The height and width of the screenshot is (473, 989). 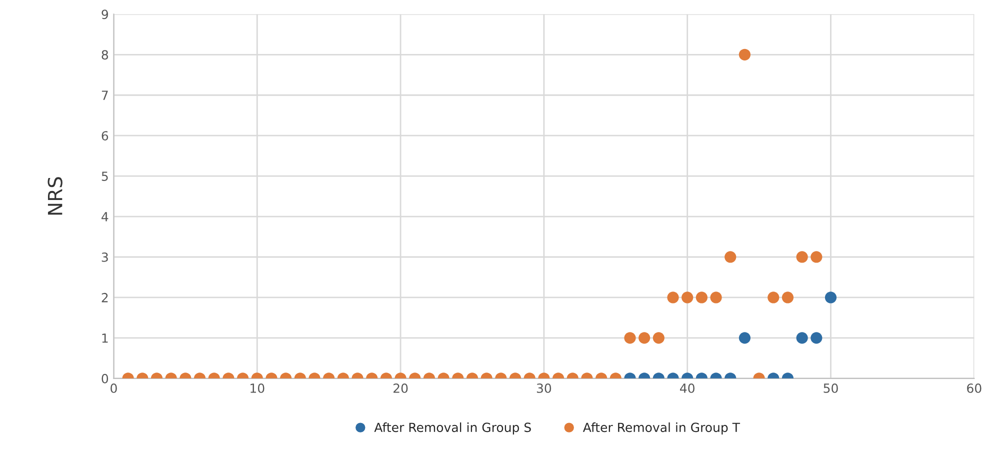 I want to click on y-axis-title: NRS, so click(x=55, y=196).